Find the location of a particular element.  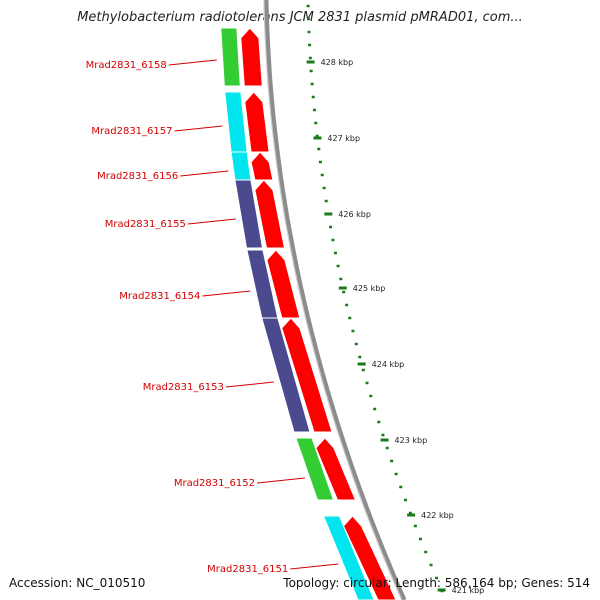

accession-text: Accession: NC_010510 is located at coordinates (77, 583).